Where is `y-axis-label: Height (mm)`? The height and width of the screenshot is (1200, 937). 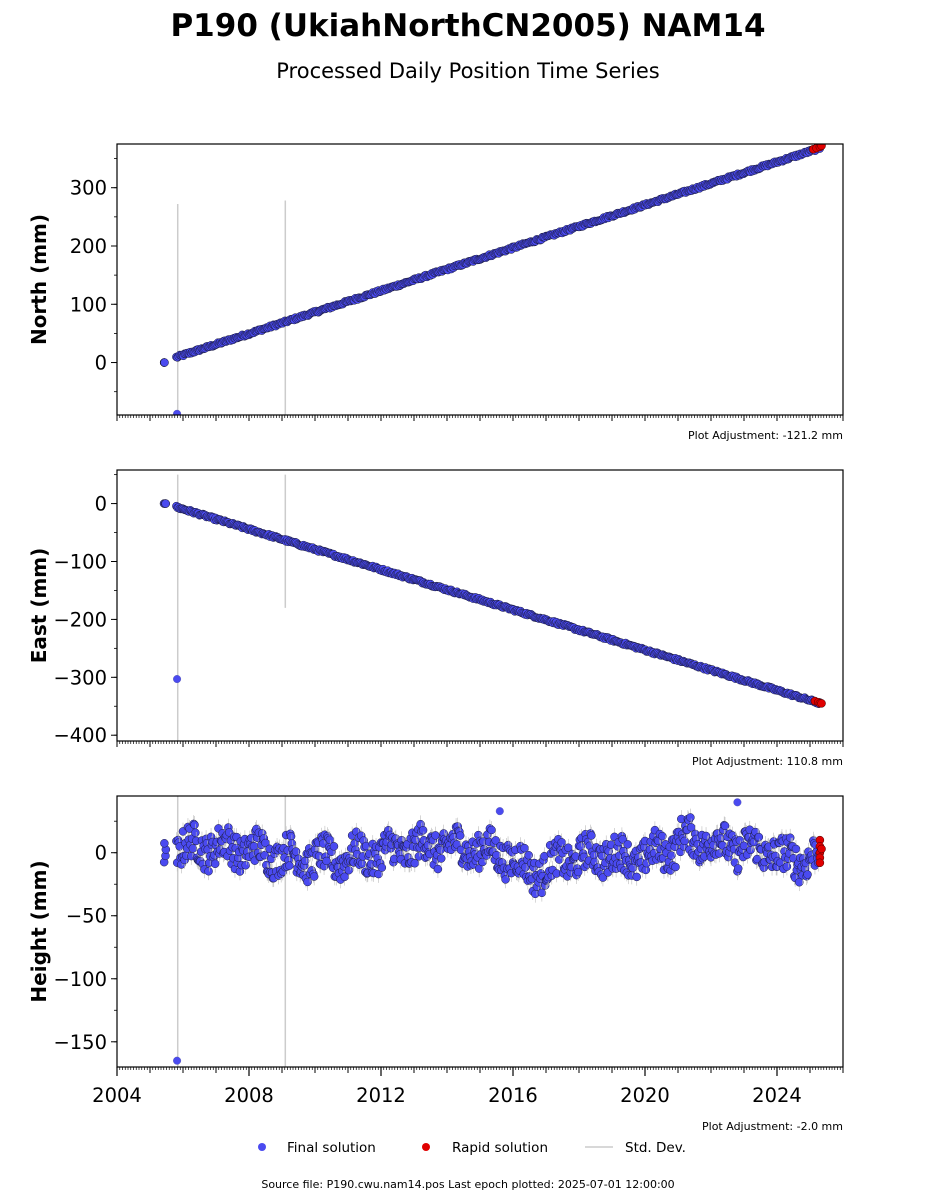 y-axis-label: Height (mm) is located at coordinates (39, 931).